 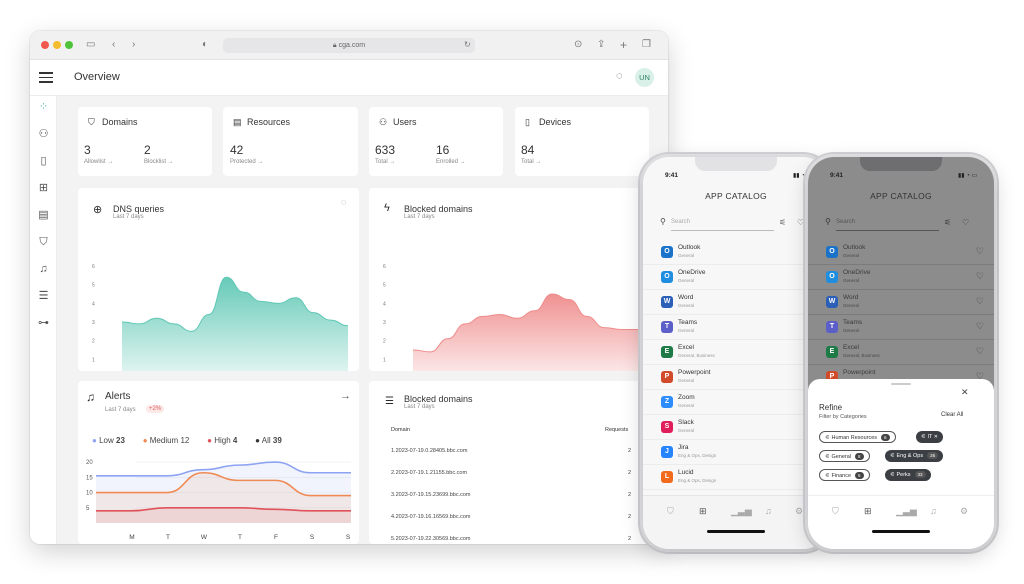 I want to click on share-icon: ⇪, so click(x=601, y=44).